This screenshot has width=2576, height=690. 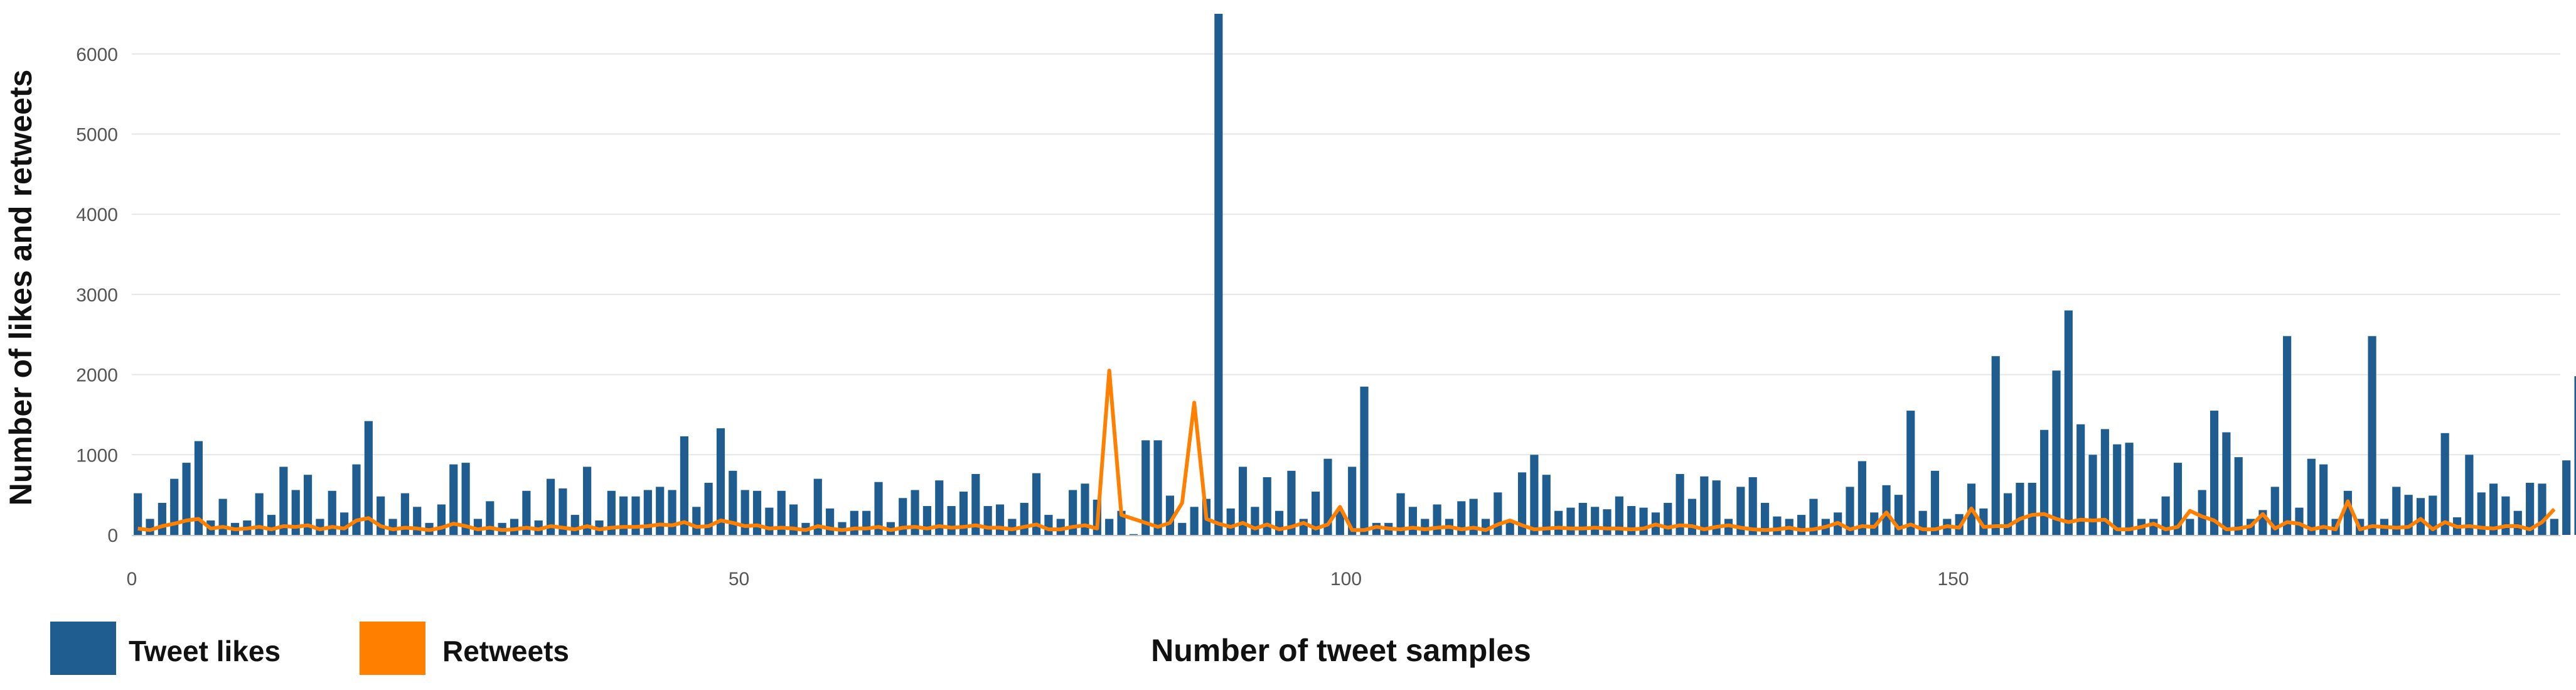 I want to click on legend-swatch-tweet-likes, so click(x=83, y=648).